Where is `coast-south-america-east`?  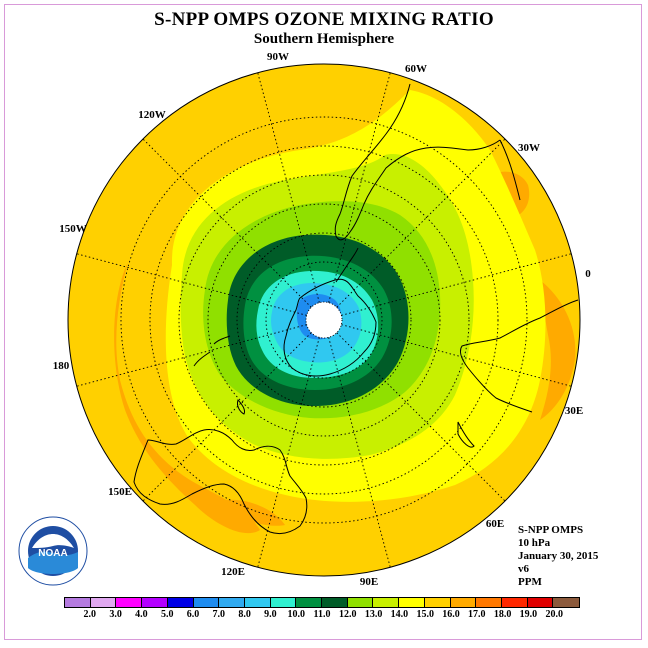 coast-south-america-east is located at coordinates (510, 170).